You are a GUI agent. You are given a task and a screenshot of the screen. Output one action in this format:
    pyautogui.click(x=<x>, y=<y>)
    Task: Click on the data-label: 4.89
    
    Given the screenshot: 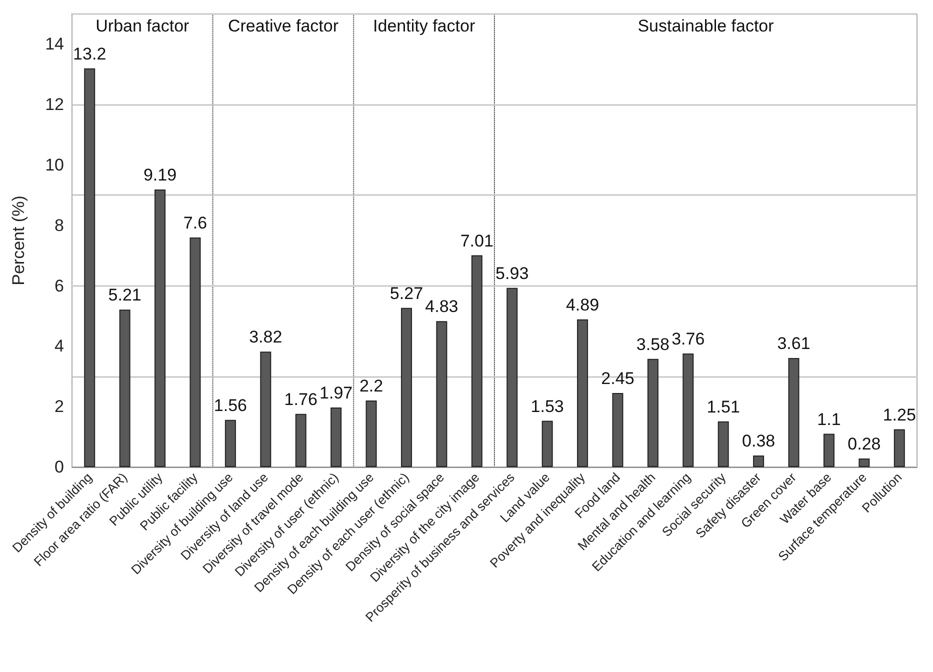 What is the action you would take?
    pyautogui.click(x=583, y=304)
    